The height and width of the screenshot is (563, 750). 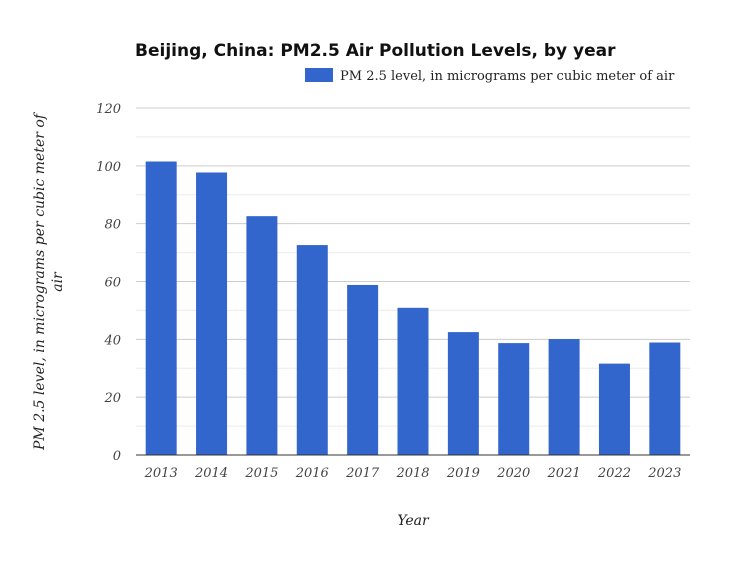 What do you see at coordinates (513, 473) in the screenshot?
I see `x-tick-label: 2020` at bounding box center [513, 473].